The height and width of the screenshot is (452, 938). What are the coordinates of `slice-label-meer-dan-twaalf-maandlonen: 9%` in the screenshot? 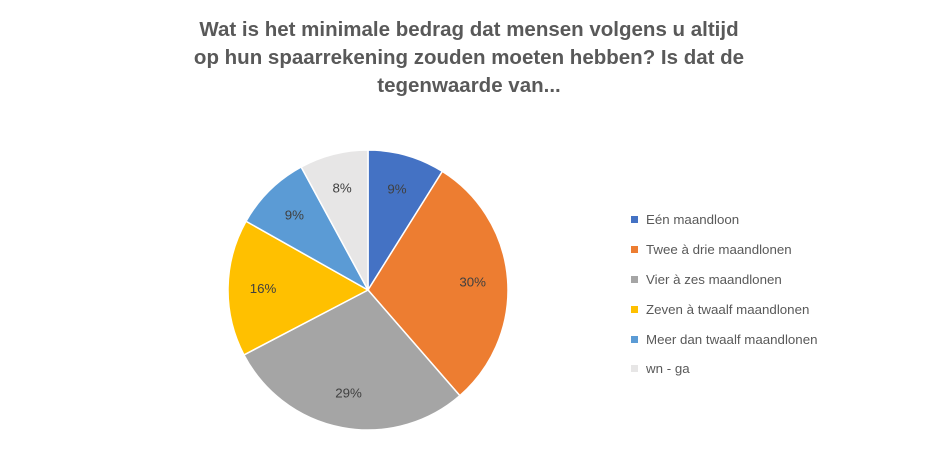 It's located at (294, 215).